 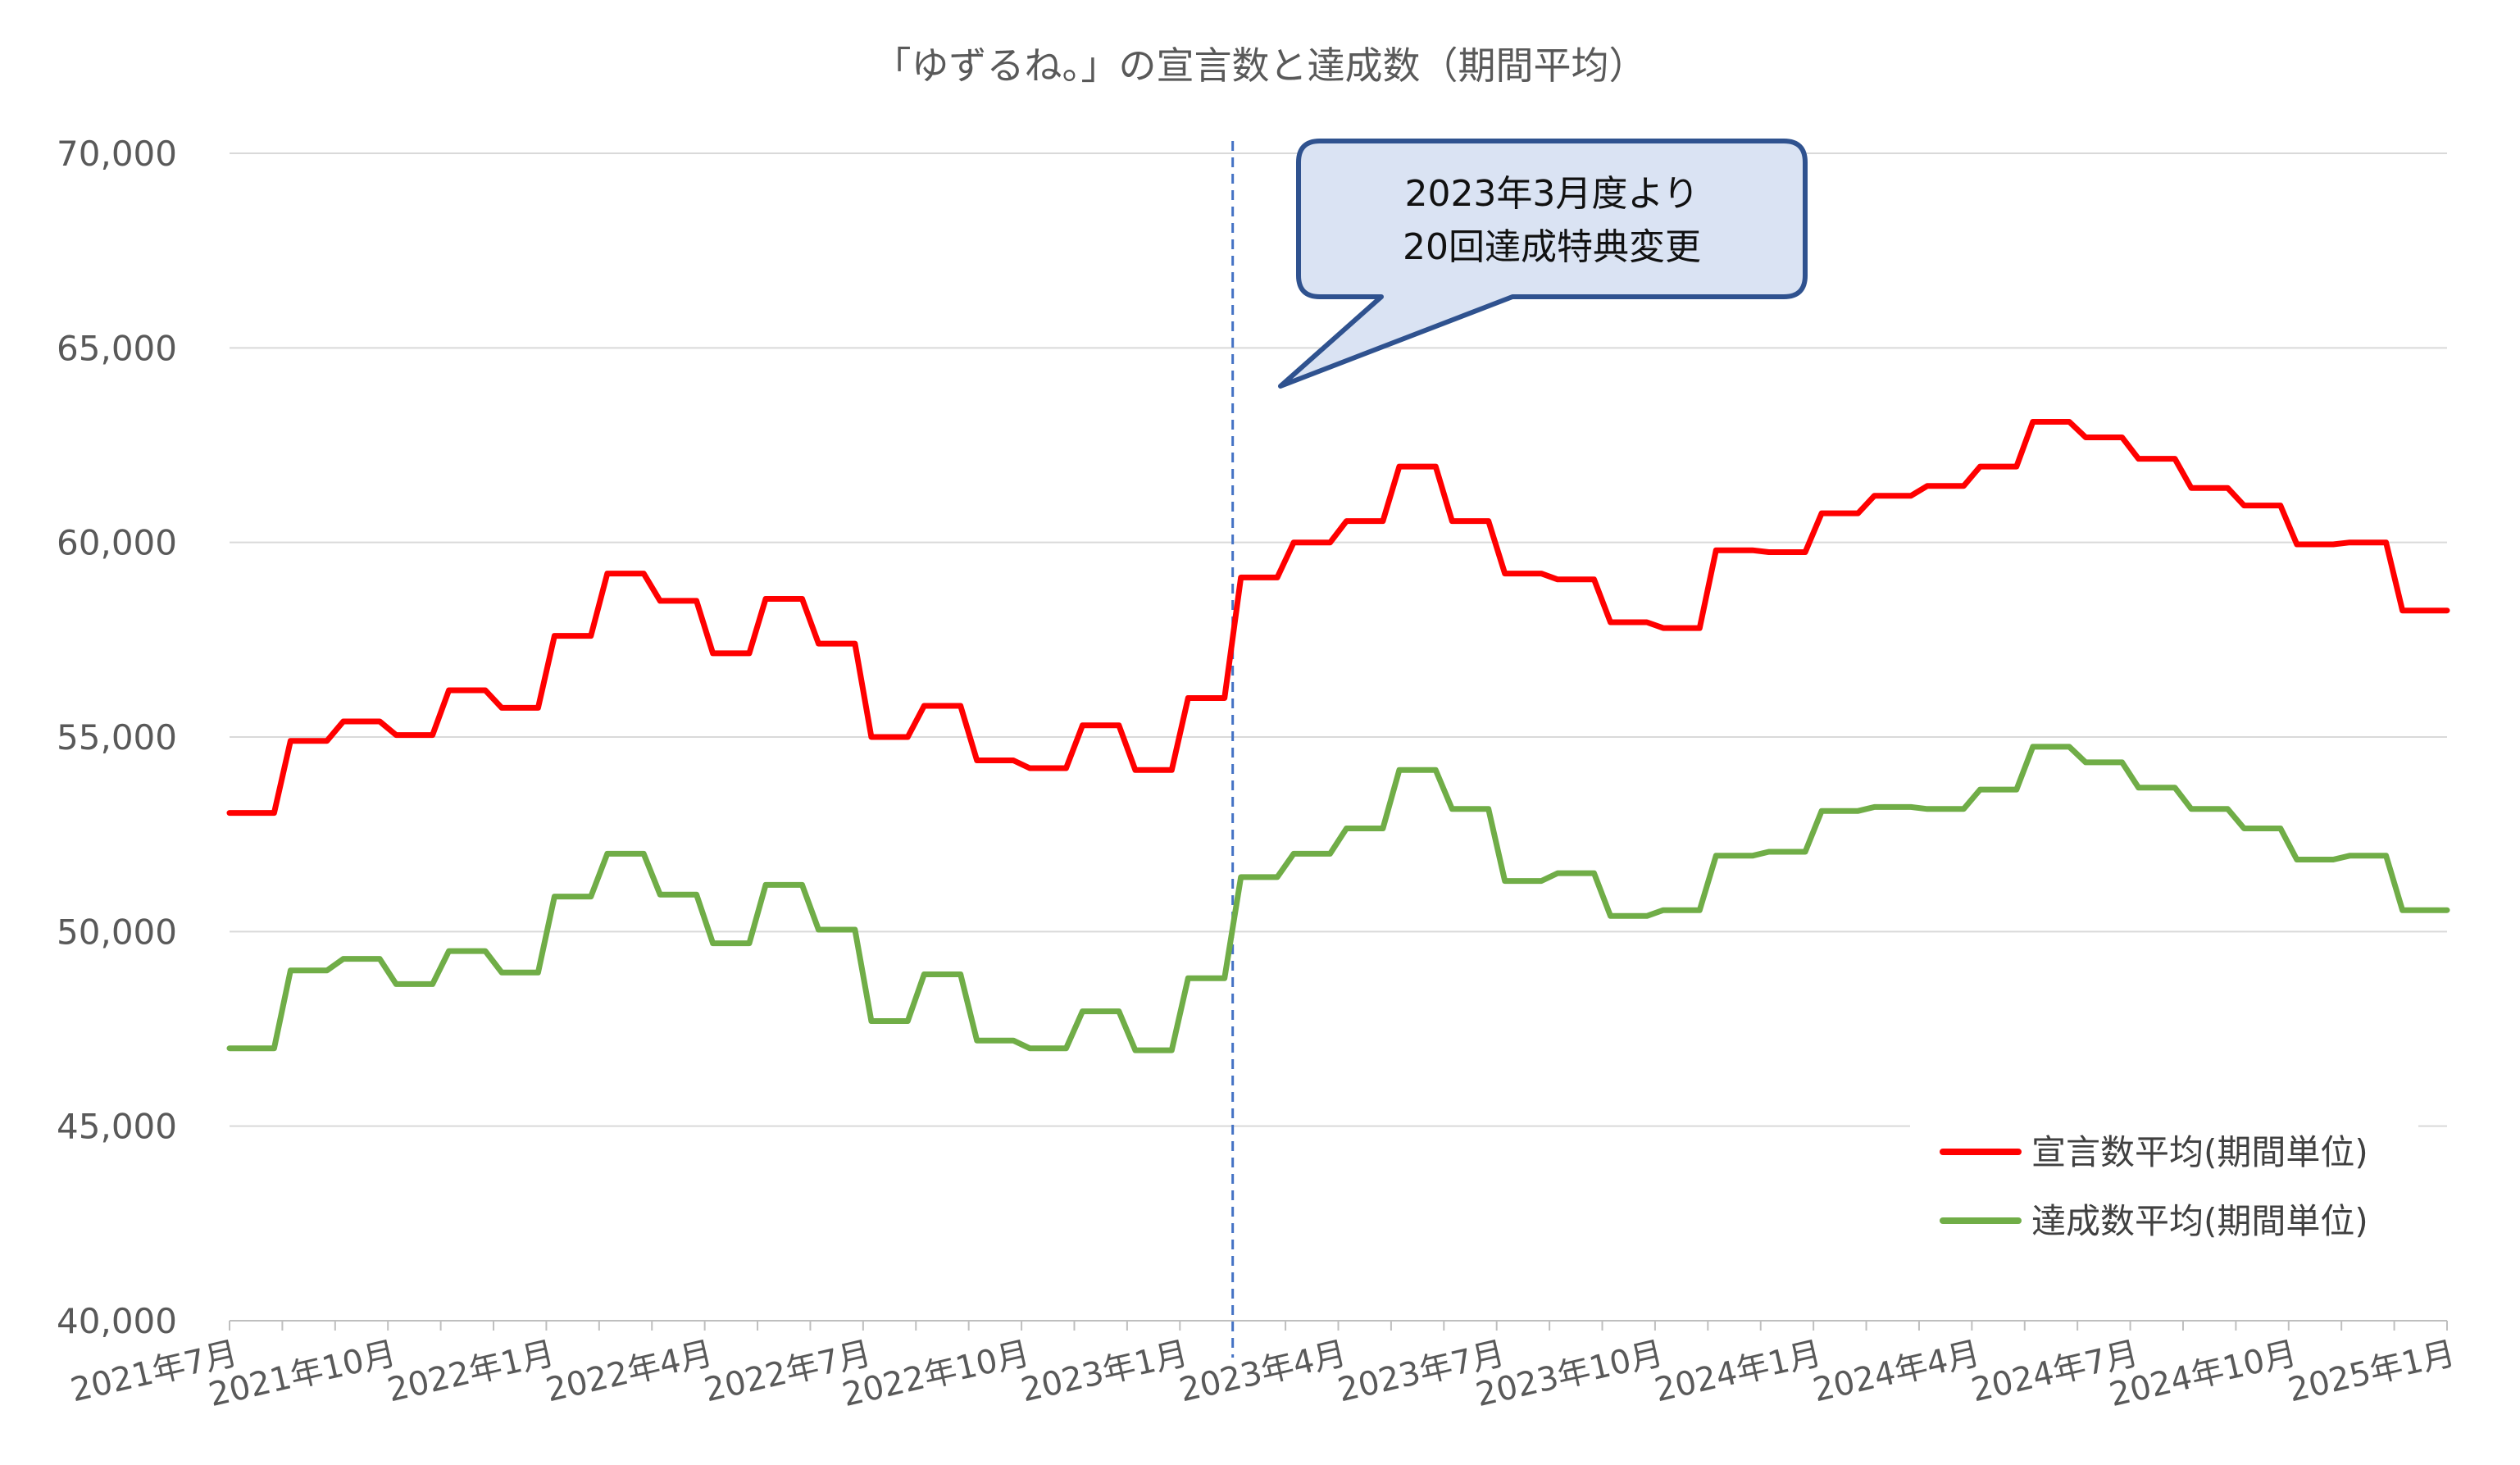 I want to click on callout-bubble, so click(x=1543, y=264).